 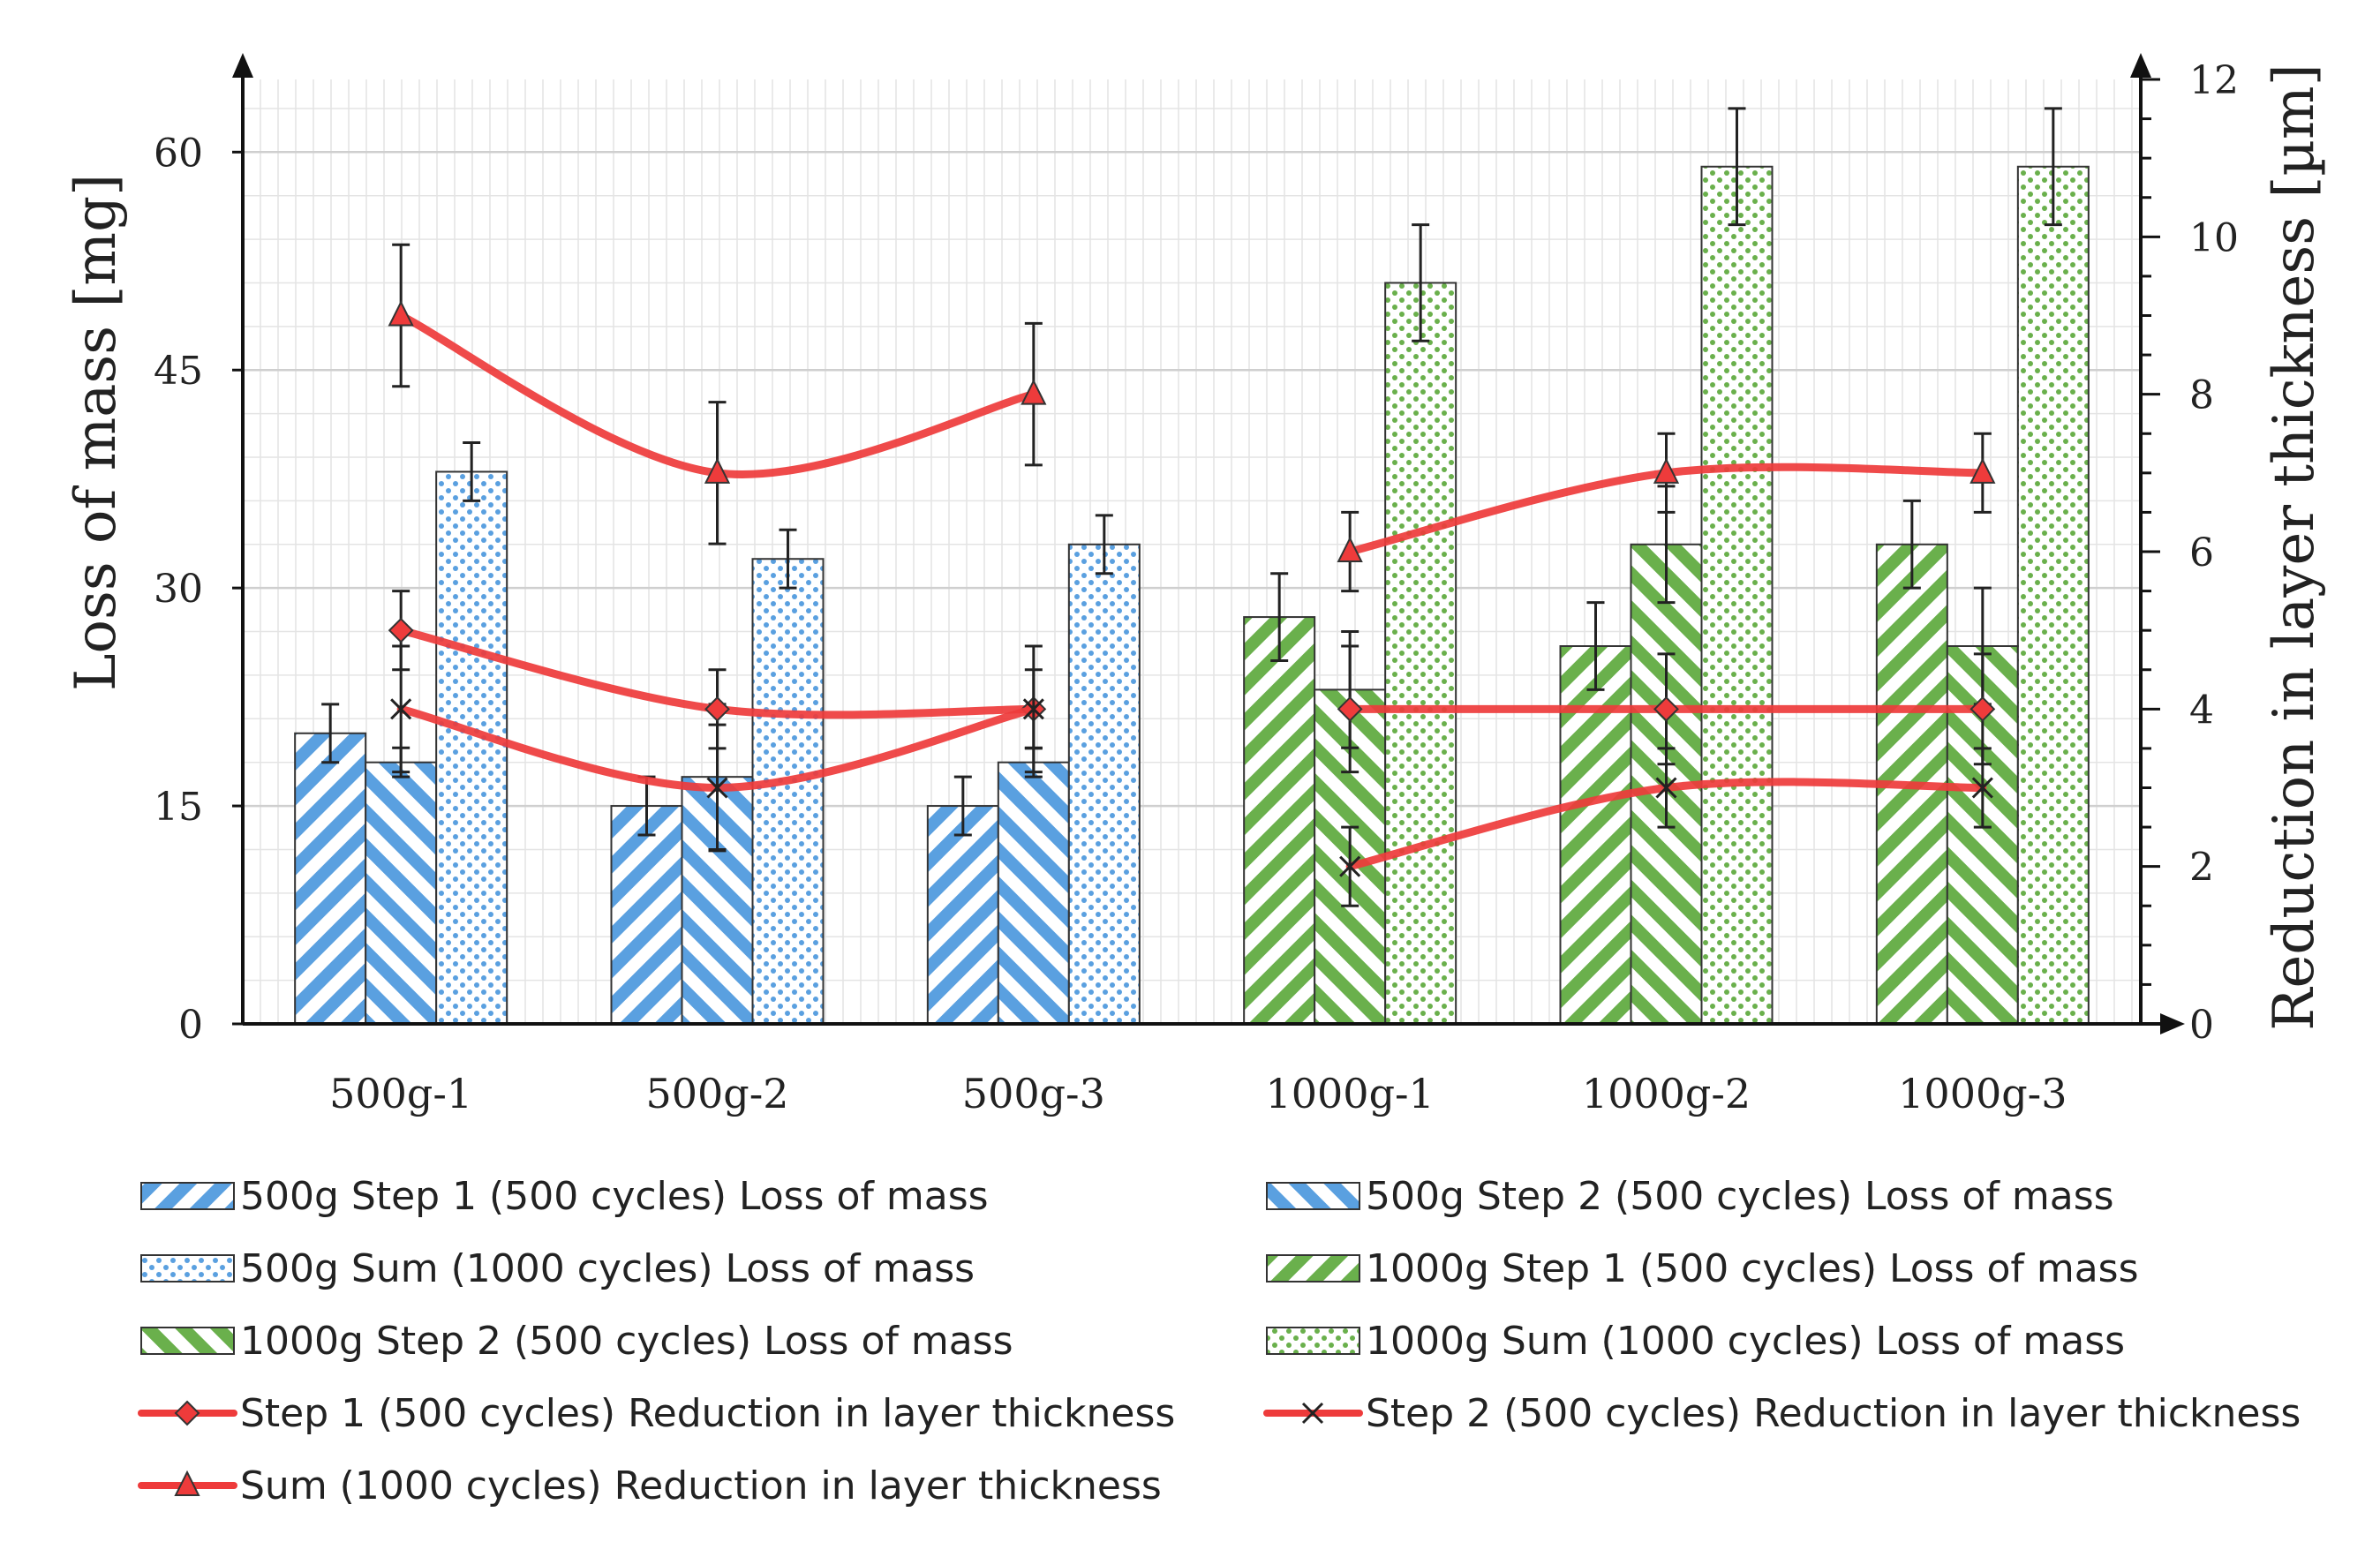 What do you see at coordinates (607, 1268) in the screenshot?
I see `legend-label: 500g Sum (1000 cycles) Loss of mass` at bounding box center [607, 1268].